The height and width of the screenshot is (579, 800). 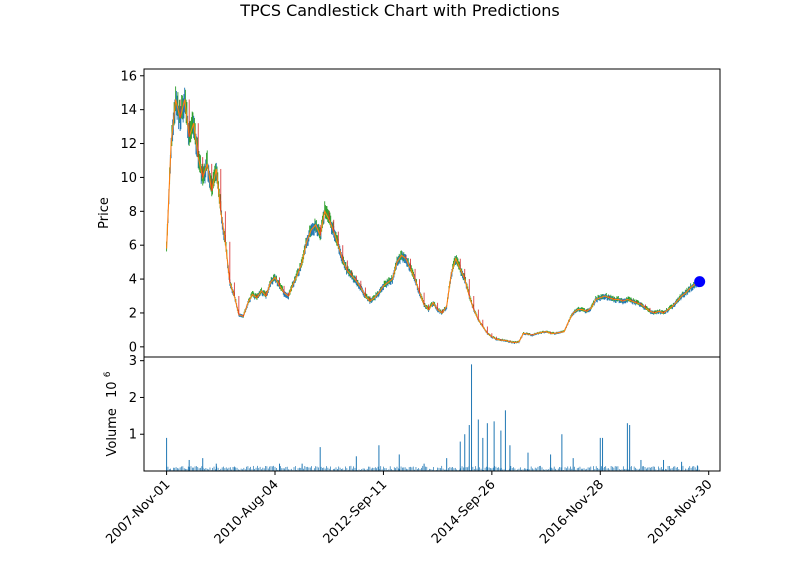 What do you see at coordinates (128, 178) in the screenshot?
I see `price-tick-label: 10` at bounding box center [128, 178].